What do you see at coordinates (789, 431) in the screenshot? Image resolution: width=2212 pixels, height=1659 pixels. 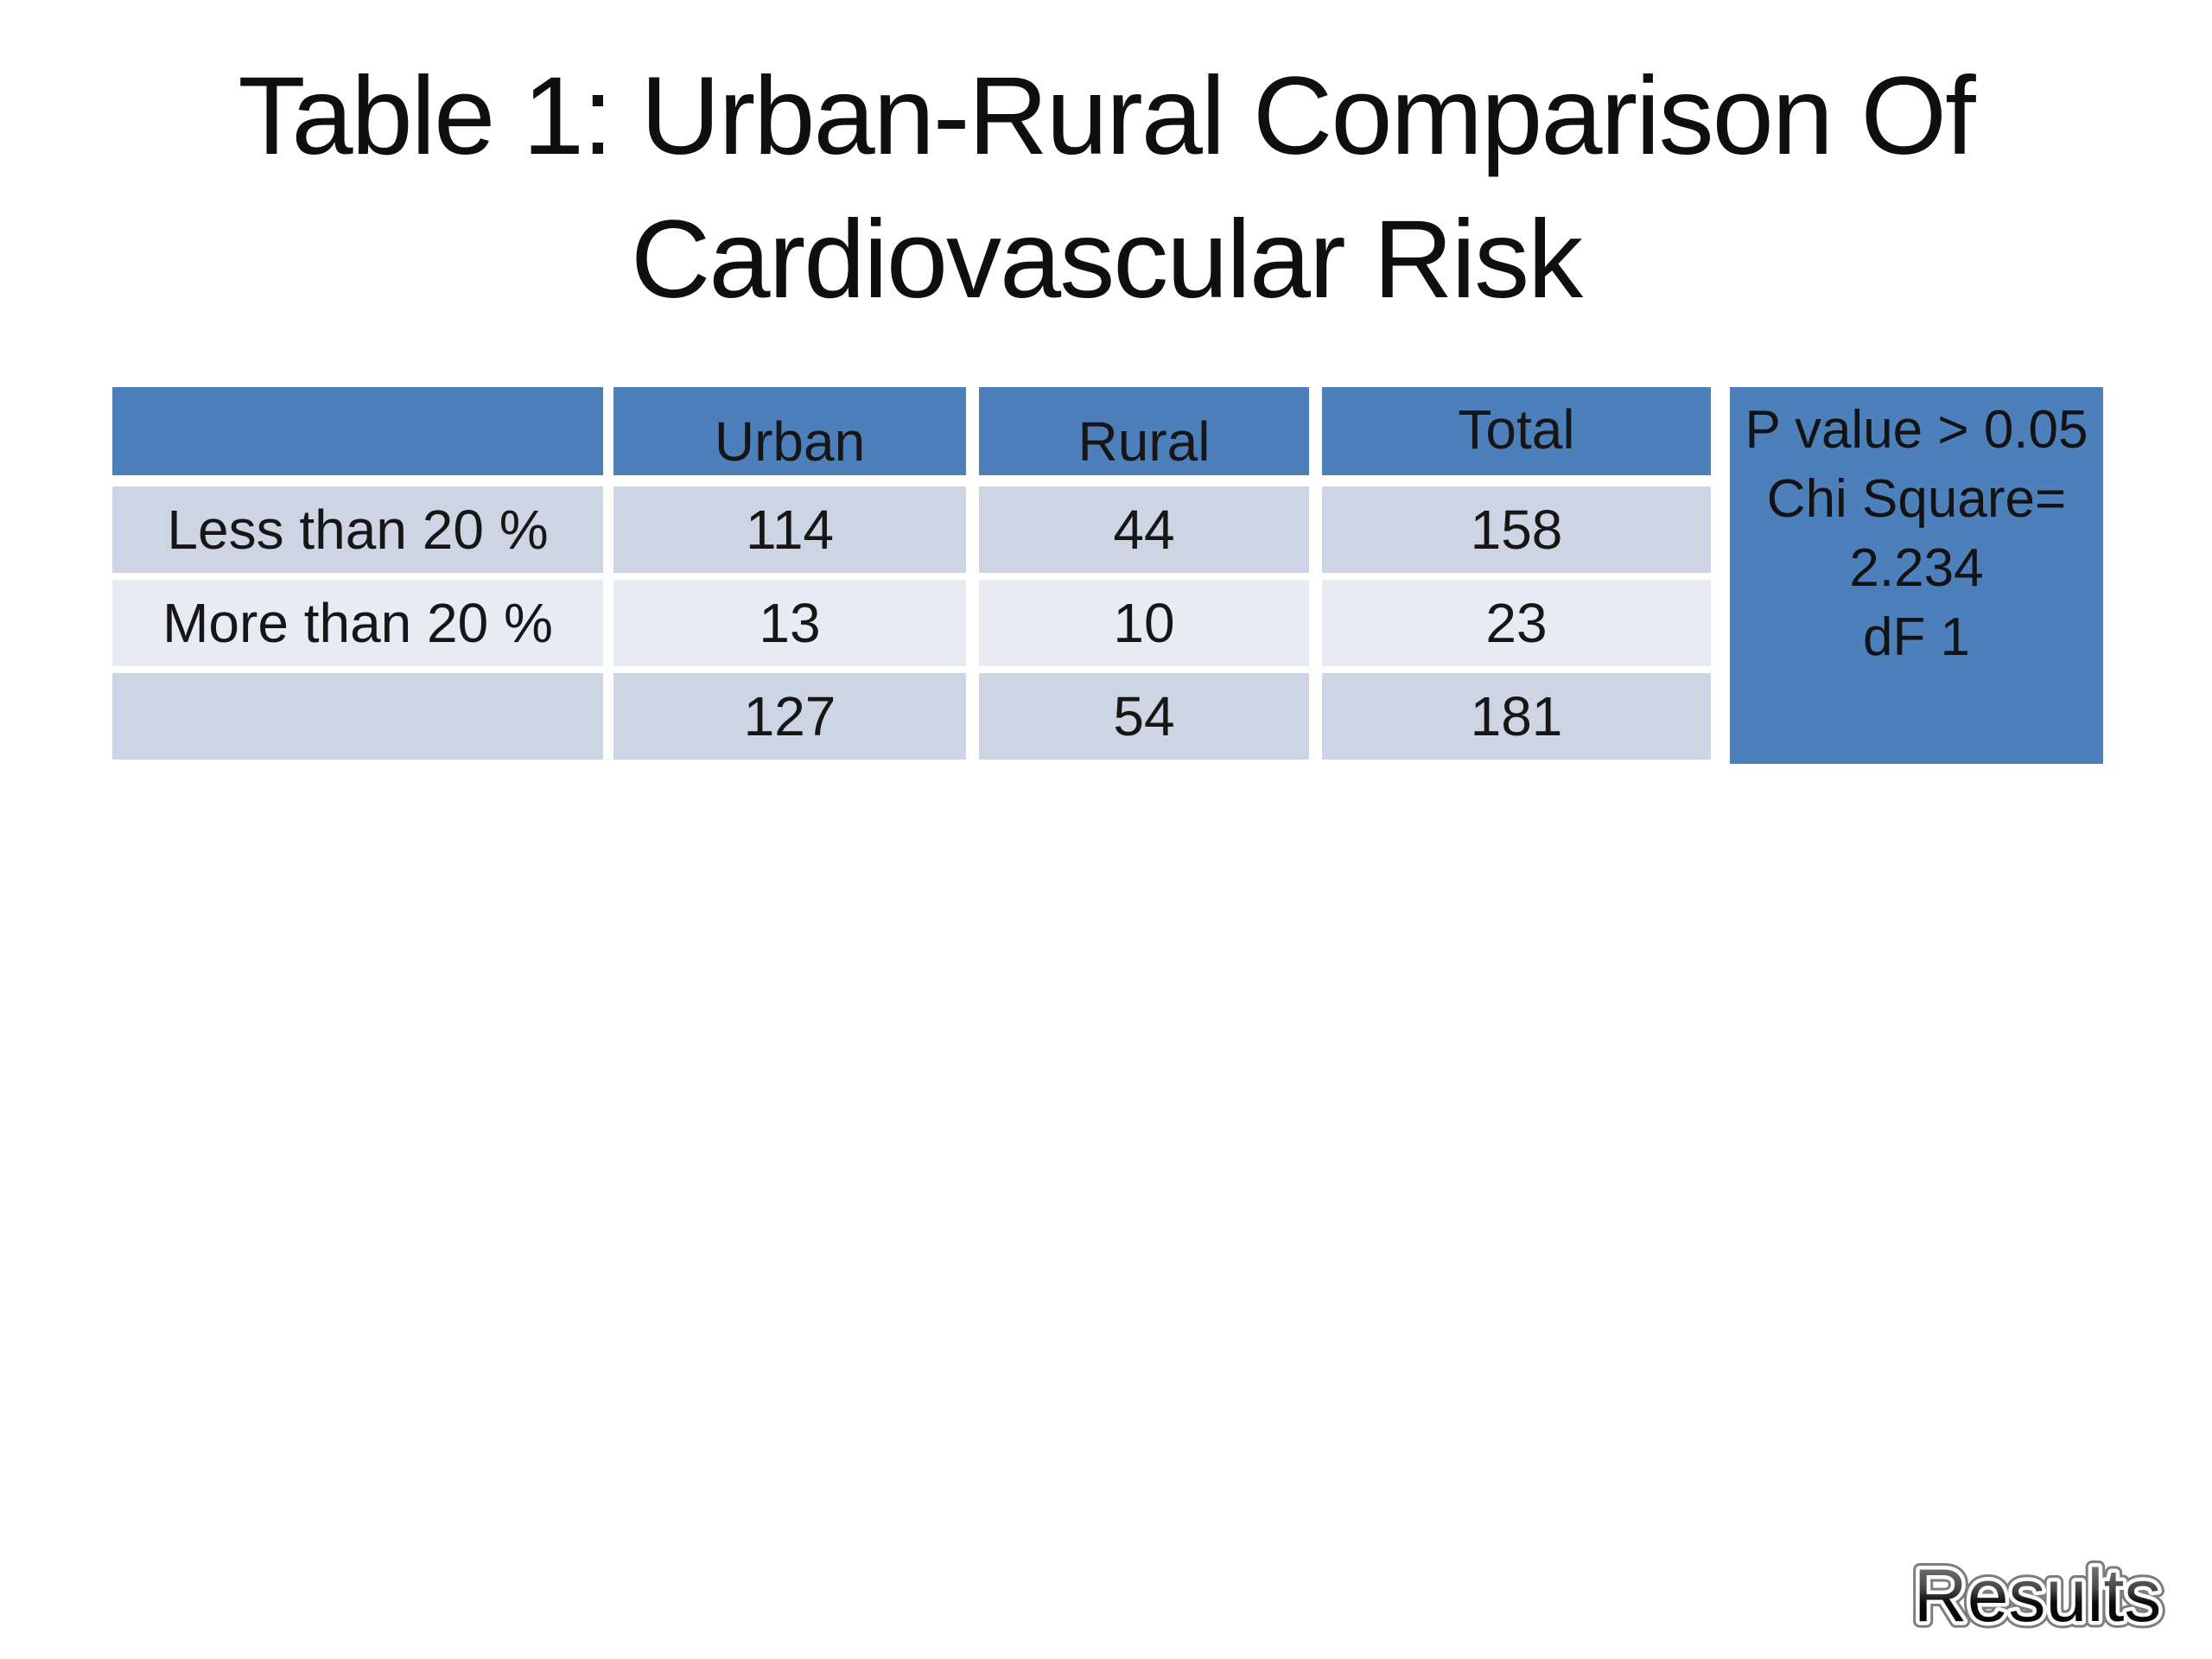 I see `header-cell-urban: Urban` at bounding box center [789, 431].